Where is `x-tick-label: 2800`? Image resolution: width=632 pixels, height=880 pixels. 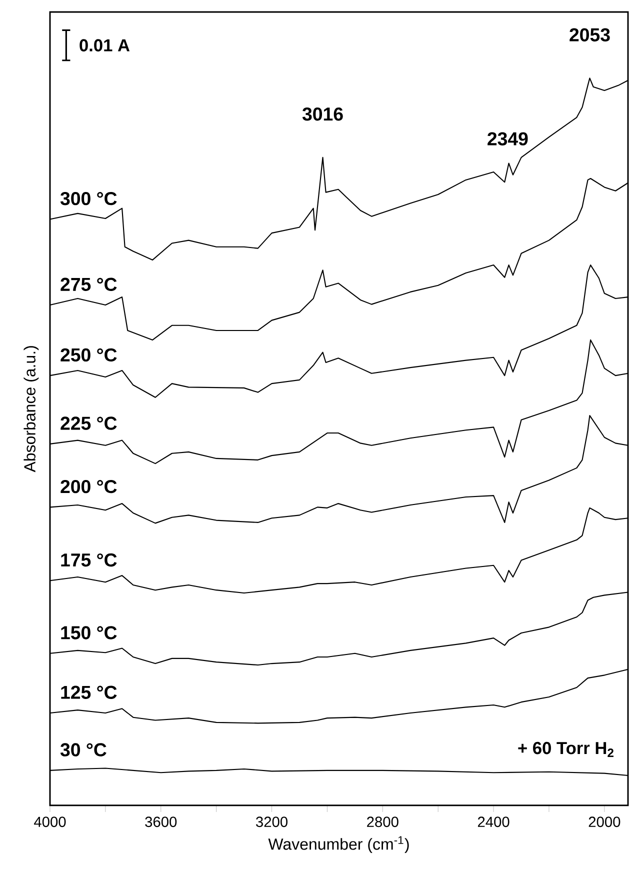 x-tick-label: 2800 is located at coordinates (382, 822).